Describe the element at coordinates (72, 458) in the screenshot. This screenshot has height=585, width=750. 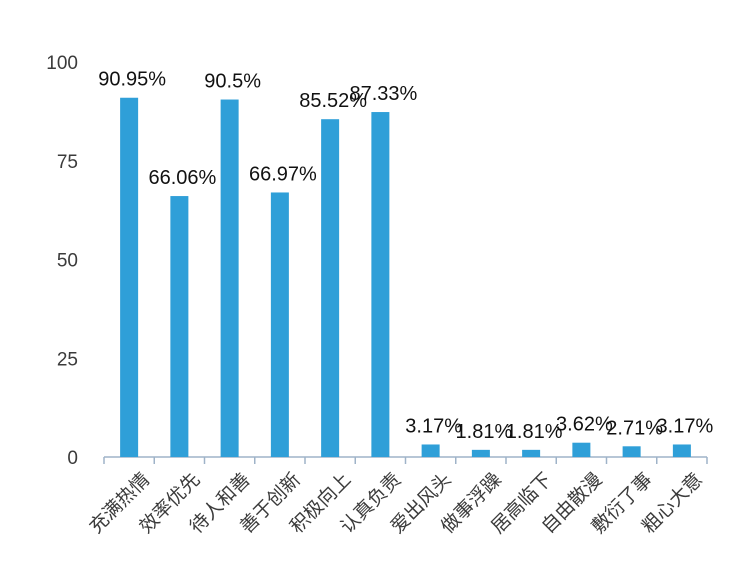
I see `y-tick-label: 0` at that location.